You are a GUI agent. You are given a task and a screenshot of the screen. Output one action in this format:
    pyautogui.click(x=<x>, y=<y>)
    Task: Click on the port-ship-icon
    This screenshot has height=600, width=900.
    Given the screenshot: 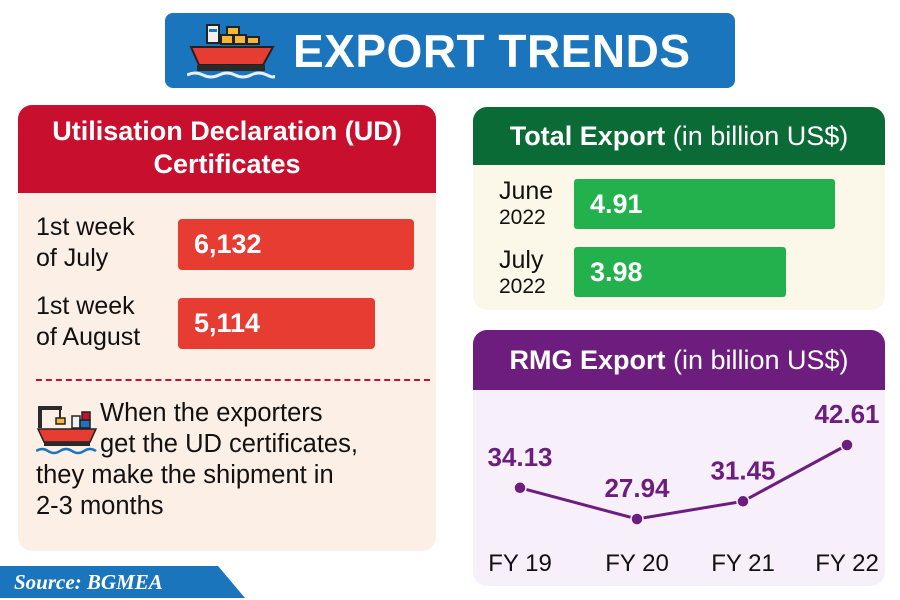 What is the action you would take?
    pyautogui.click(x=67, y=430)
    